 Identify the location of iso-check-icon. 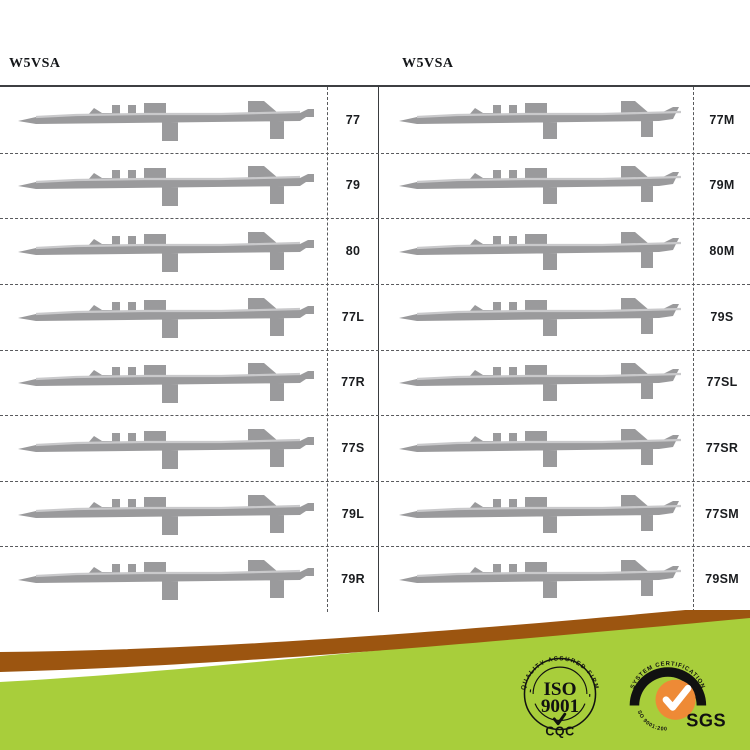
(559, 719).